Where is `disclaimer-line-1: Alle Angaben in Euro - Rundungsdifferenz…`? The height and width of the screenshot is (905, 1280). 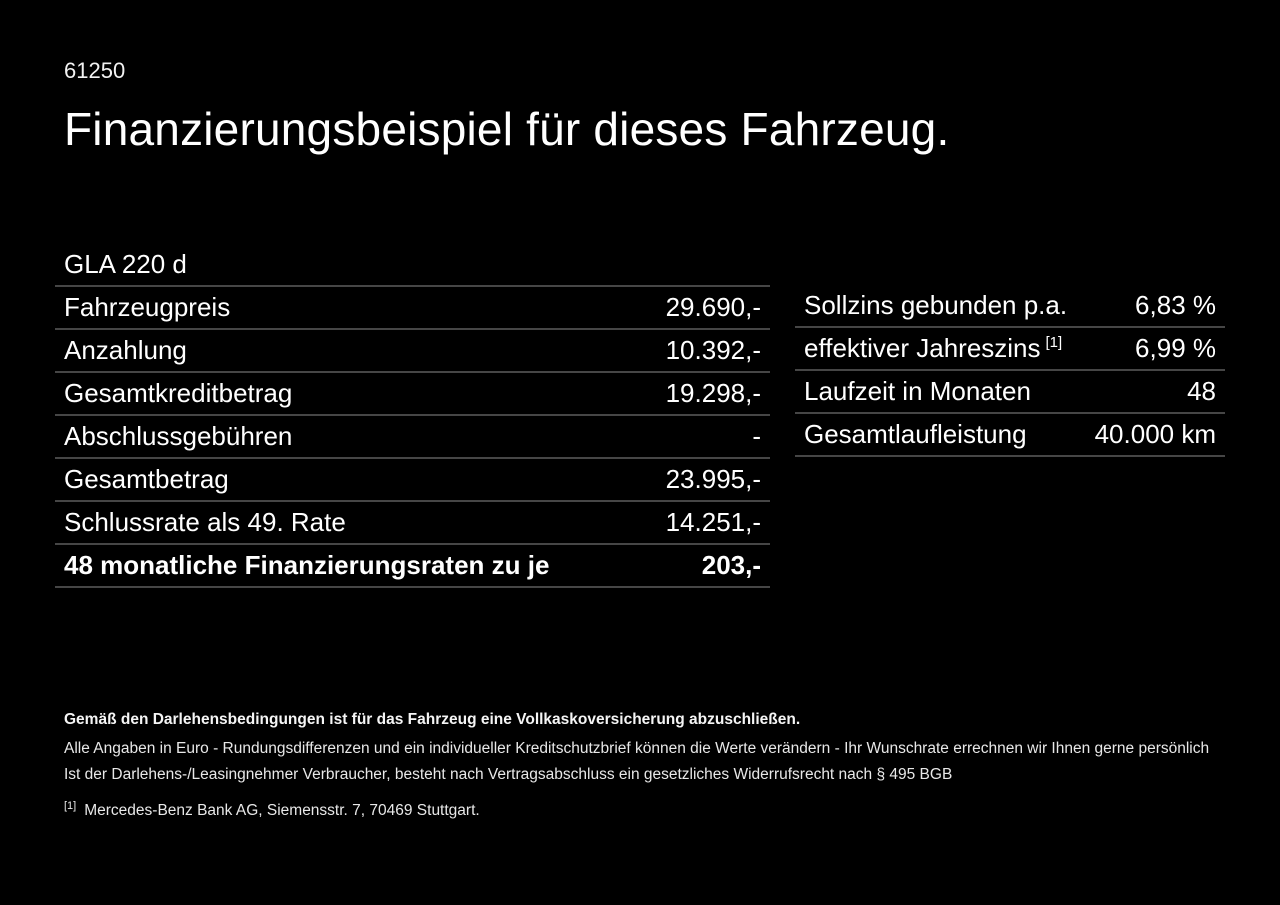 disclaimer-line-1: Alle Angaben in Euro - Rundungsdifferenz… is located at coordinates (637, 748).